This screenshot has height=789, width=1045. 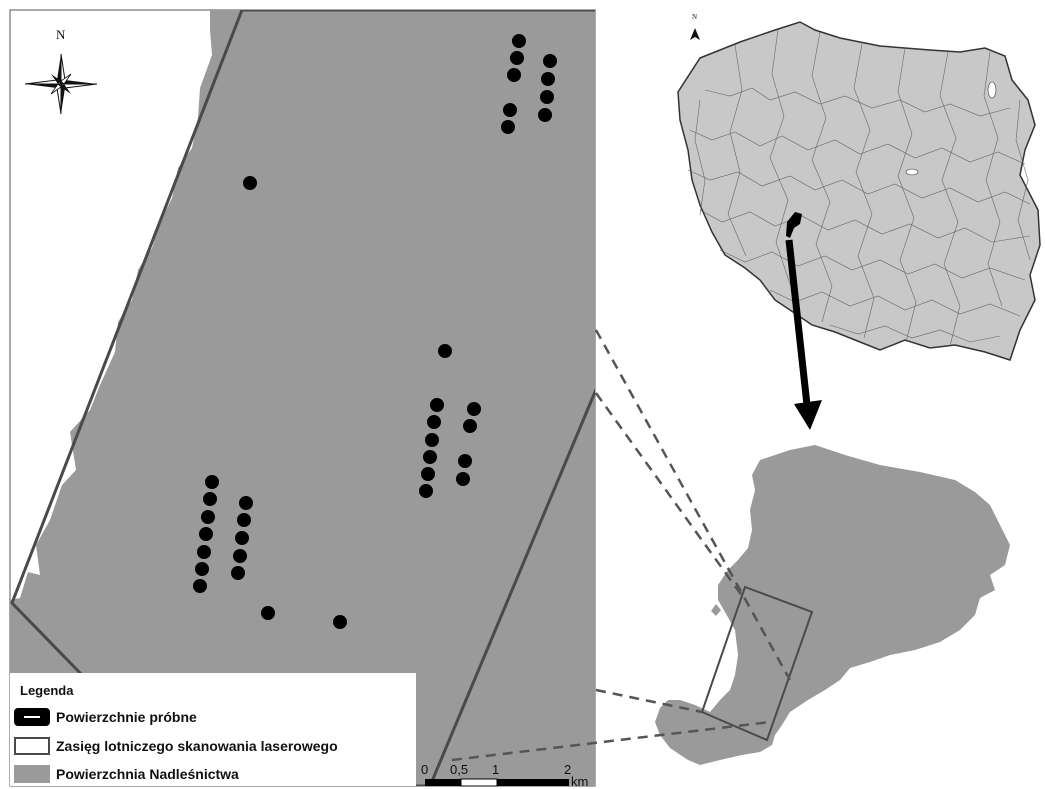 I want to click on north-label: N, so click(x=61, y=34).